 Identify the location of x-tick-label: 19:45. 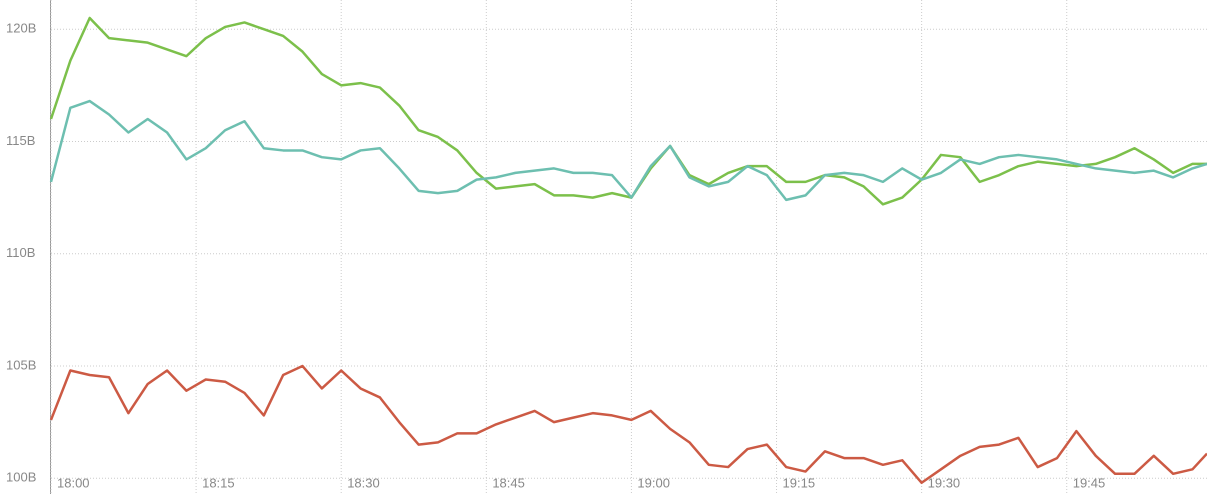
(1089, 482).